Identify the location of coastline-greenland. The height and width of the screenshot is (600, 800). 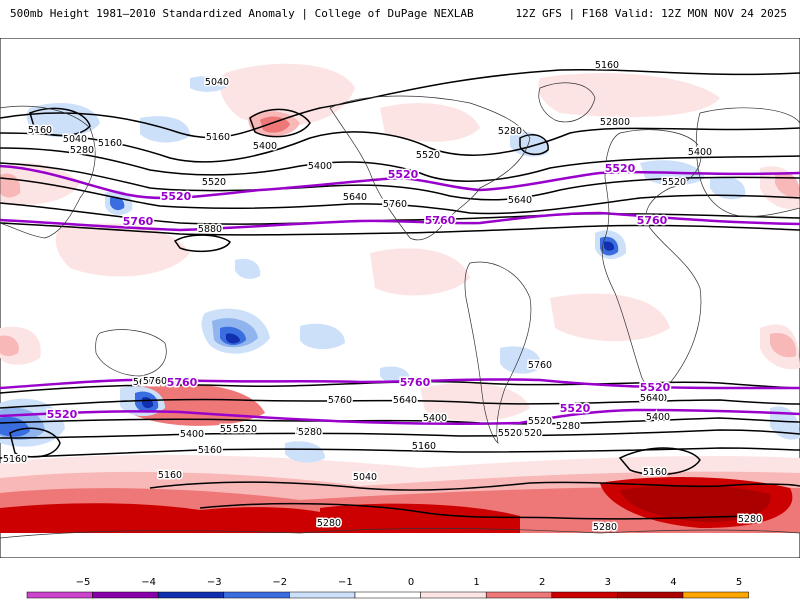
(567, 102).